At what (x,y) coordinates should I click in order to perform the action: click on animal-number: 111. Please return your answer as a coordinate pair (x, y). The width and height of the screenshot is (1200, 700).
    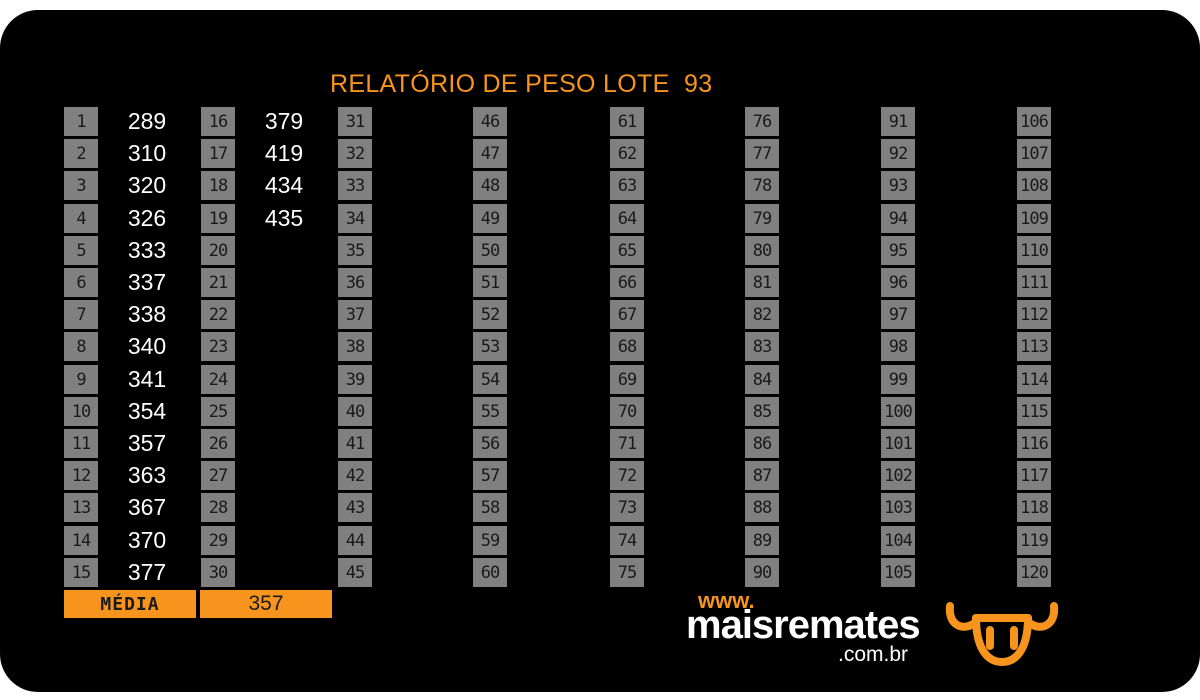
    Looking at the image, I should click on (1034, 282).